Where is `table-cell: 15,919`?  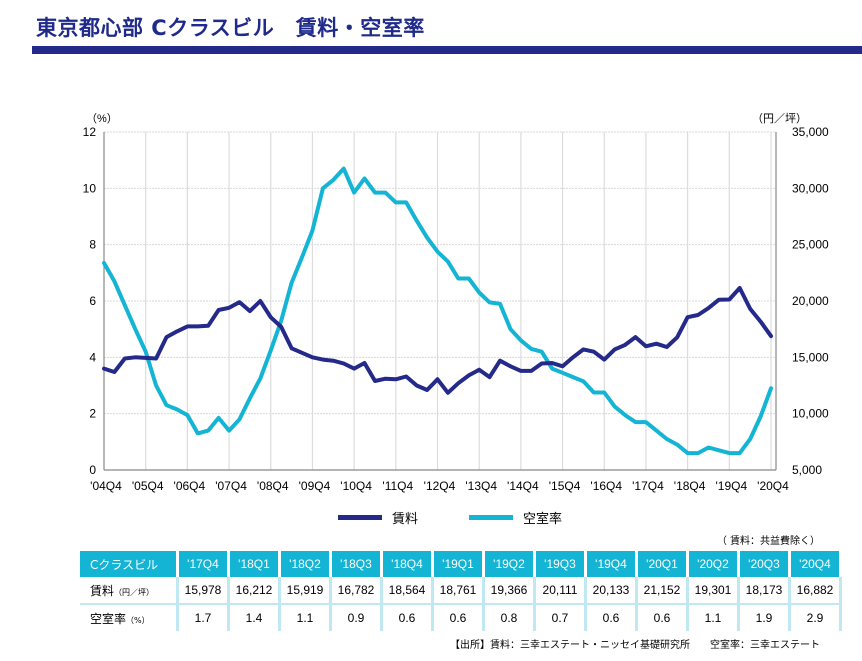
table-cell: 15,919 is located at coordinates (306, 591).